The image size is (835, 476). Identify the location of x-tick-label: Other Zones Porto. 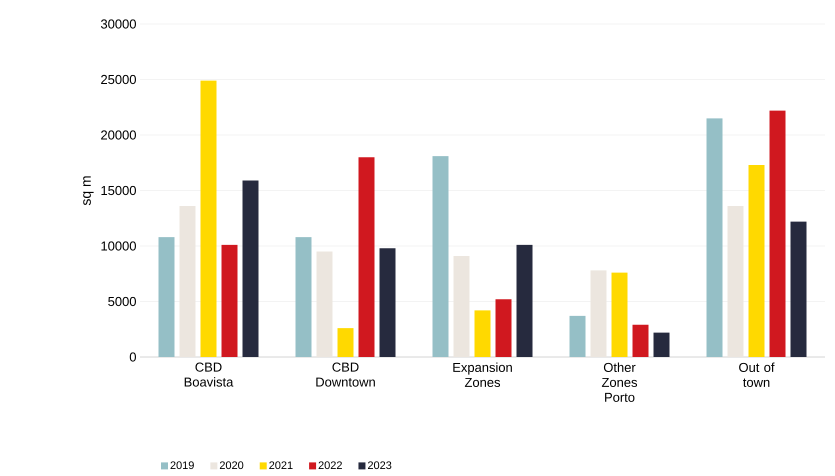
(620, 382).